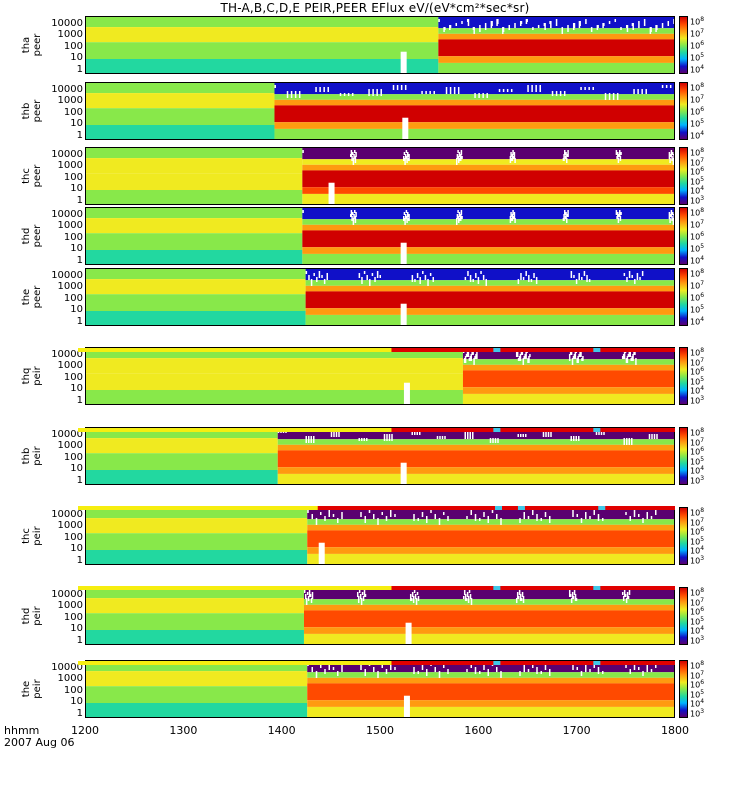 The height and width of the screenshot is (800, 750). I want to click on burst-segment, so click(497, 430).